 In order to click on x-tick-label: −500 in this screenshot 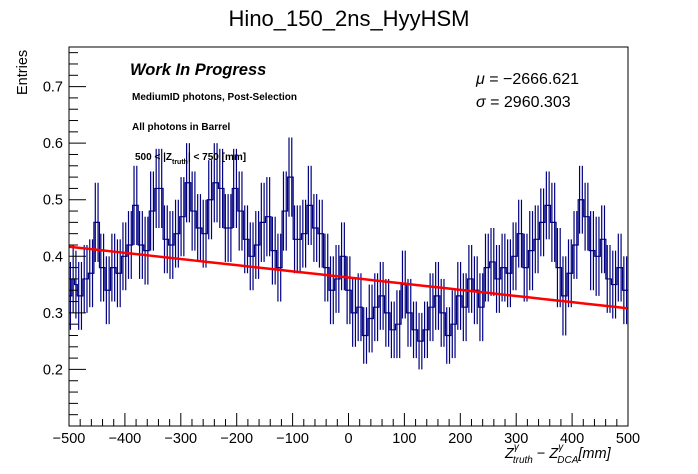, I will do `click(69, 439)`.